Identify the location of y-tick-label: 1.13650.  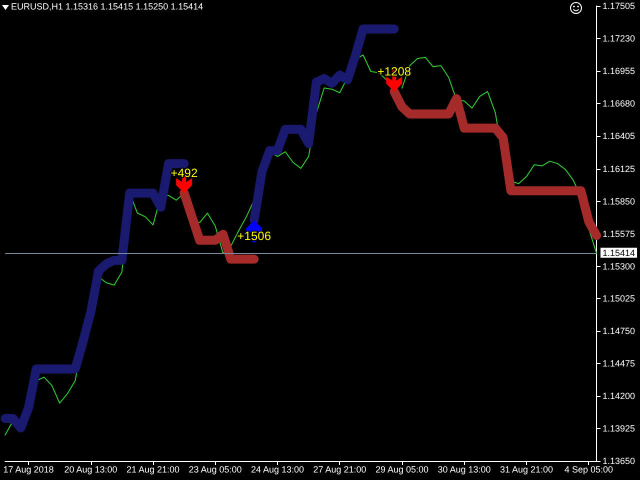
(619, 461).